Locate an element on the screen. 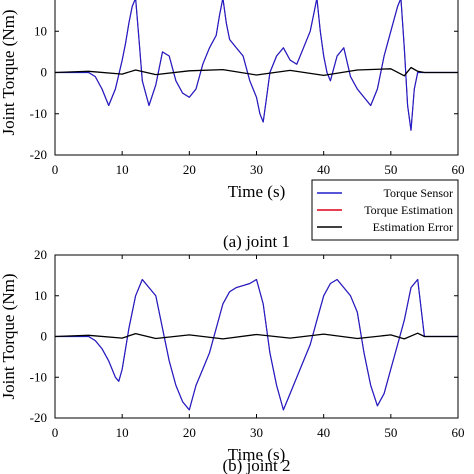 Image resolution: width=474 pixels, height=474 pixels. panel-1-caption: (a) joint 1 is located at coordinates (256, 241).